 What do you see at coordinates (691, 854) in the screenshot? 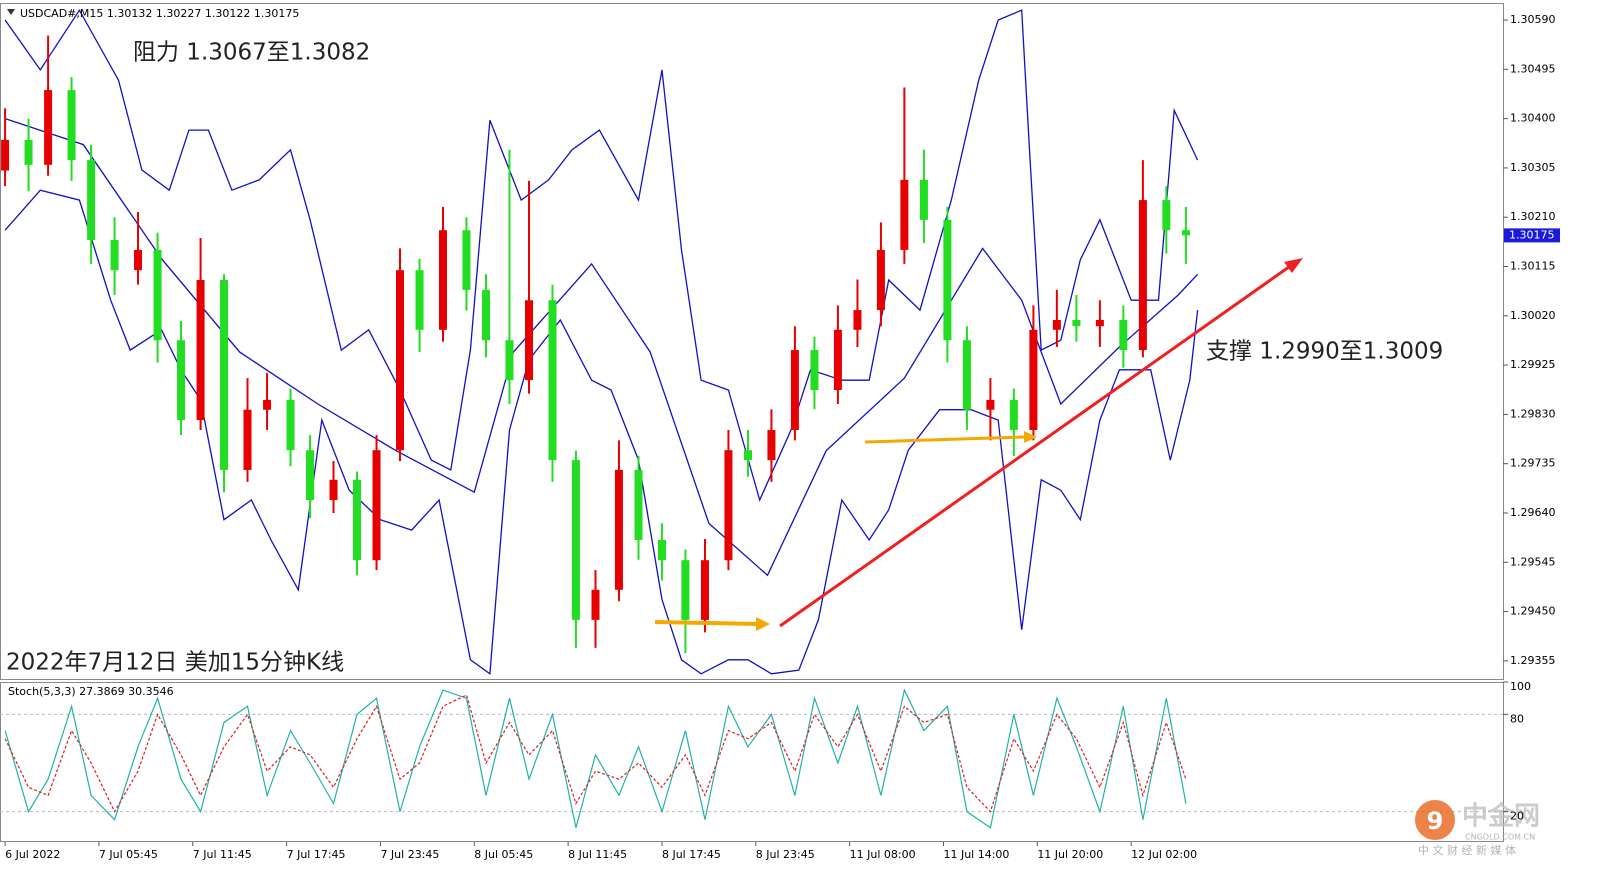
I see `x-tick-label: 8 Jul 17:45` at bounding box center [691, 854].